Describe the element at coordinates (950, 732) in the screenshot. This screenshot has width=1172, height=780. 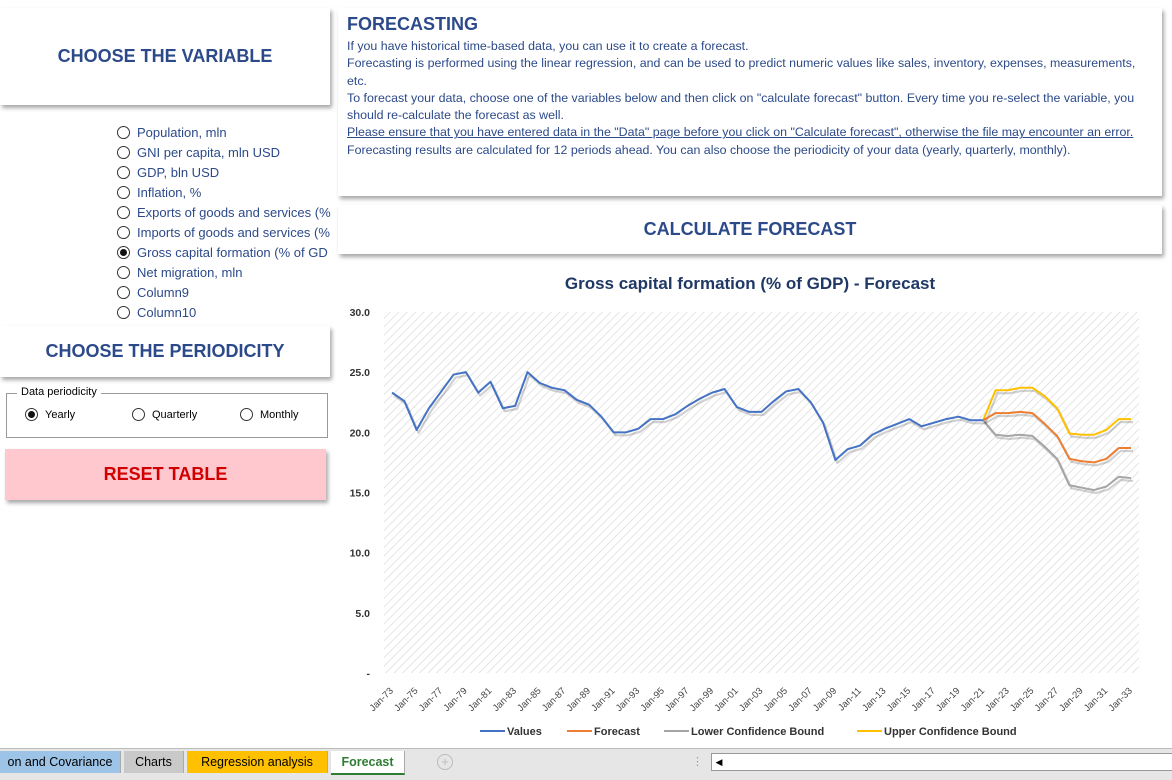
I see `legend-label: Upper Confidence Bound` at that location.